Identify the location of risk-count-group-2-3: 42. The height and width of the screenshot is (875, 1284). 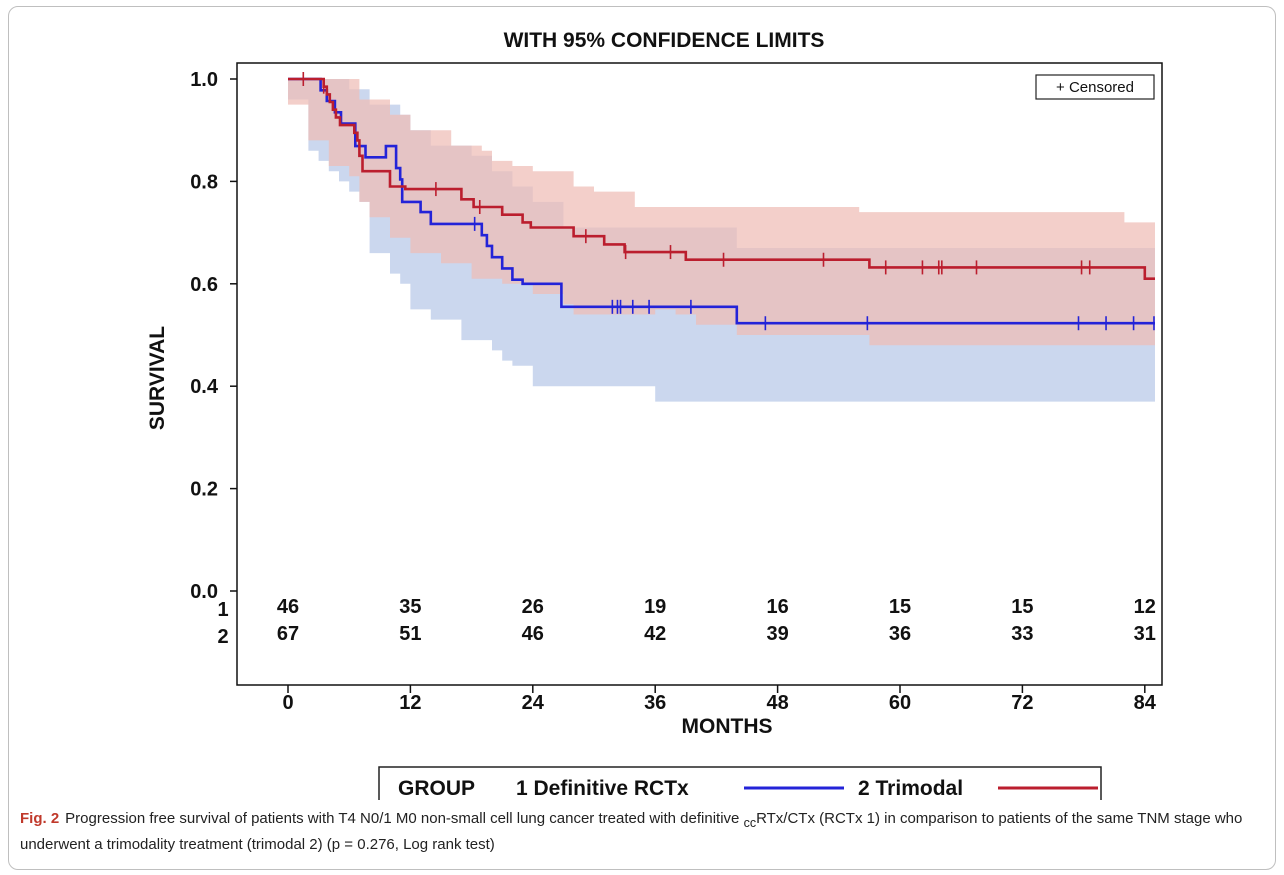
(655, 634).